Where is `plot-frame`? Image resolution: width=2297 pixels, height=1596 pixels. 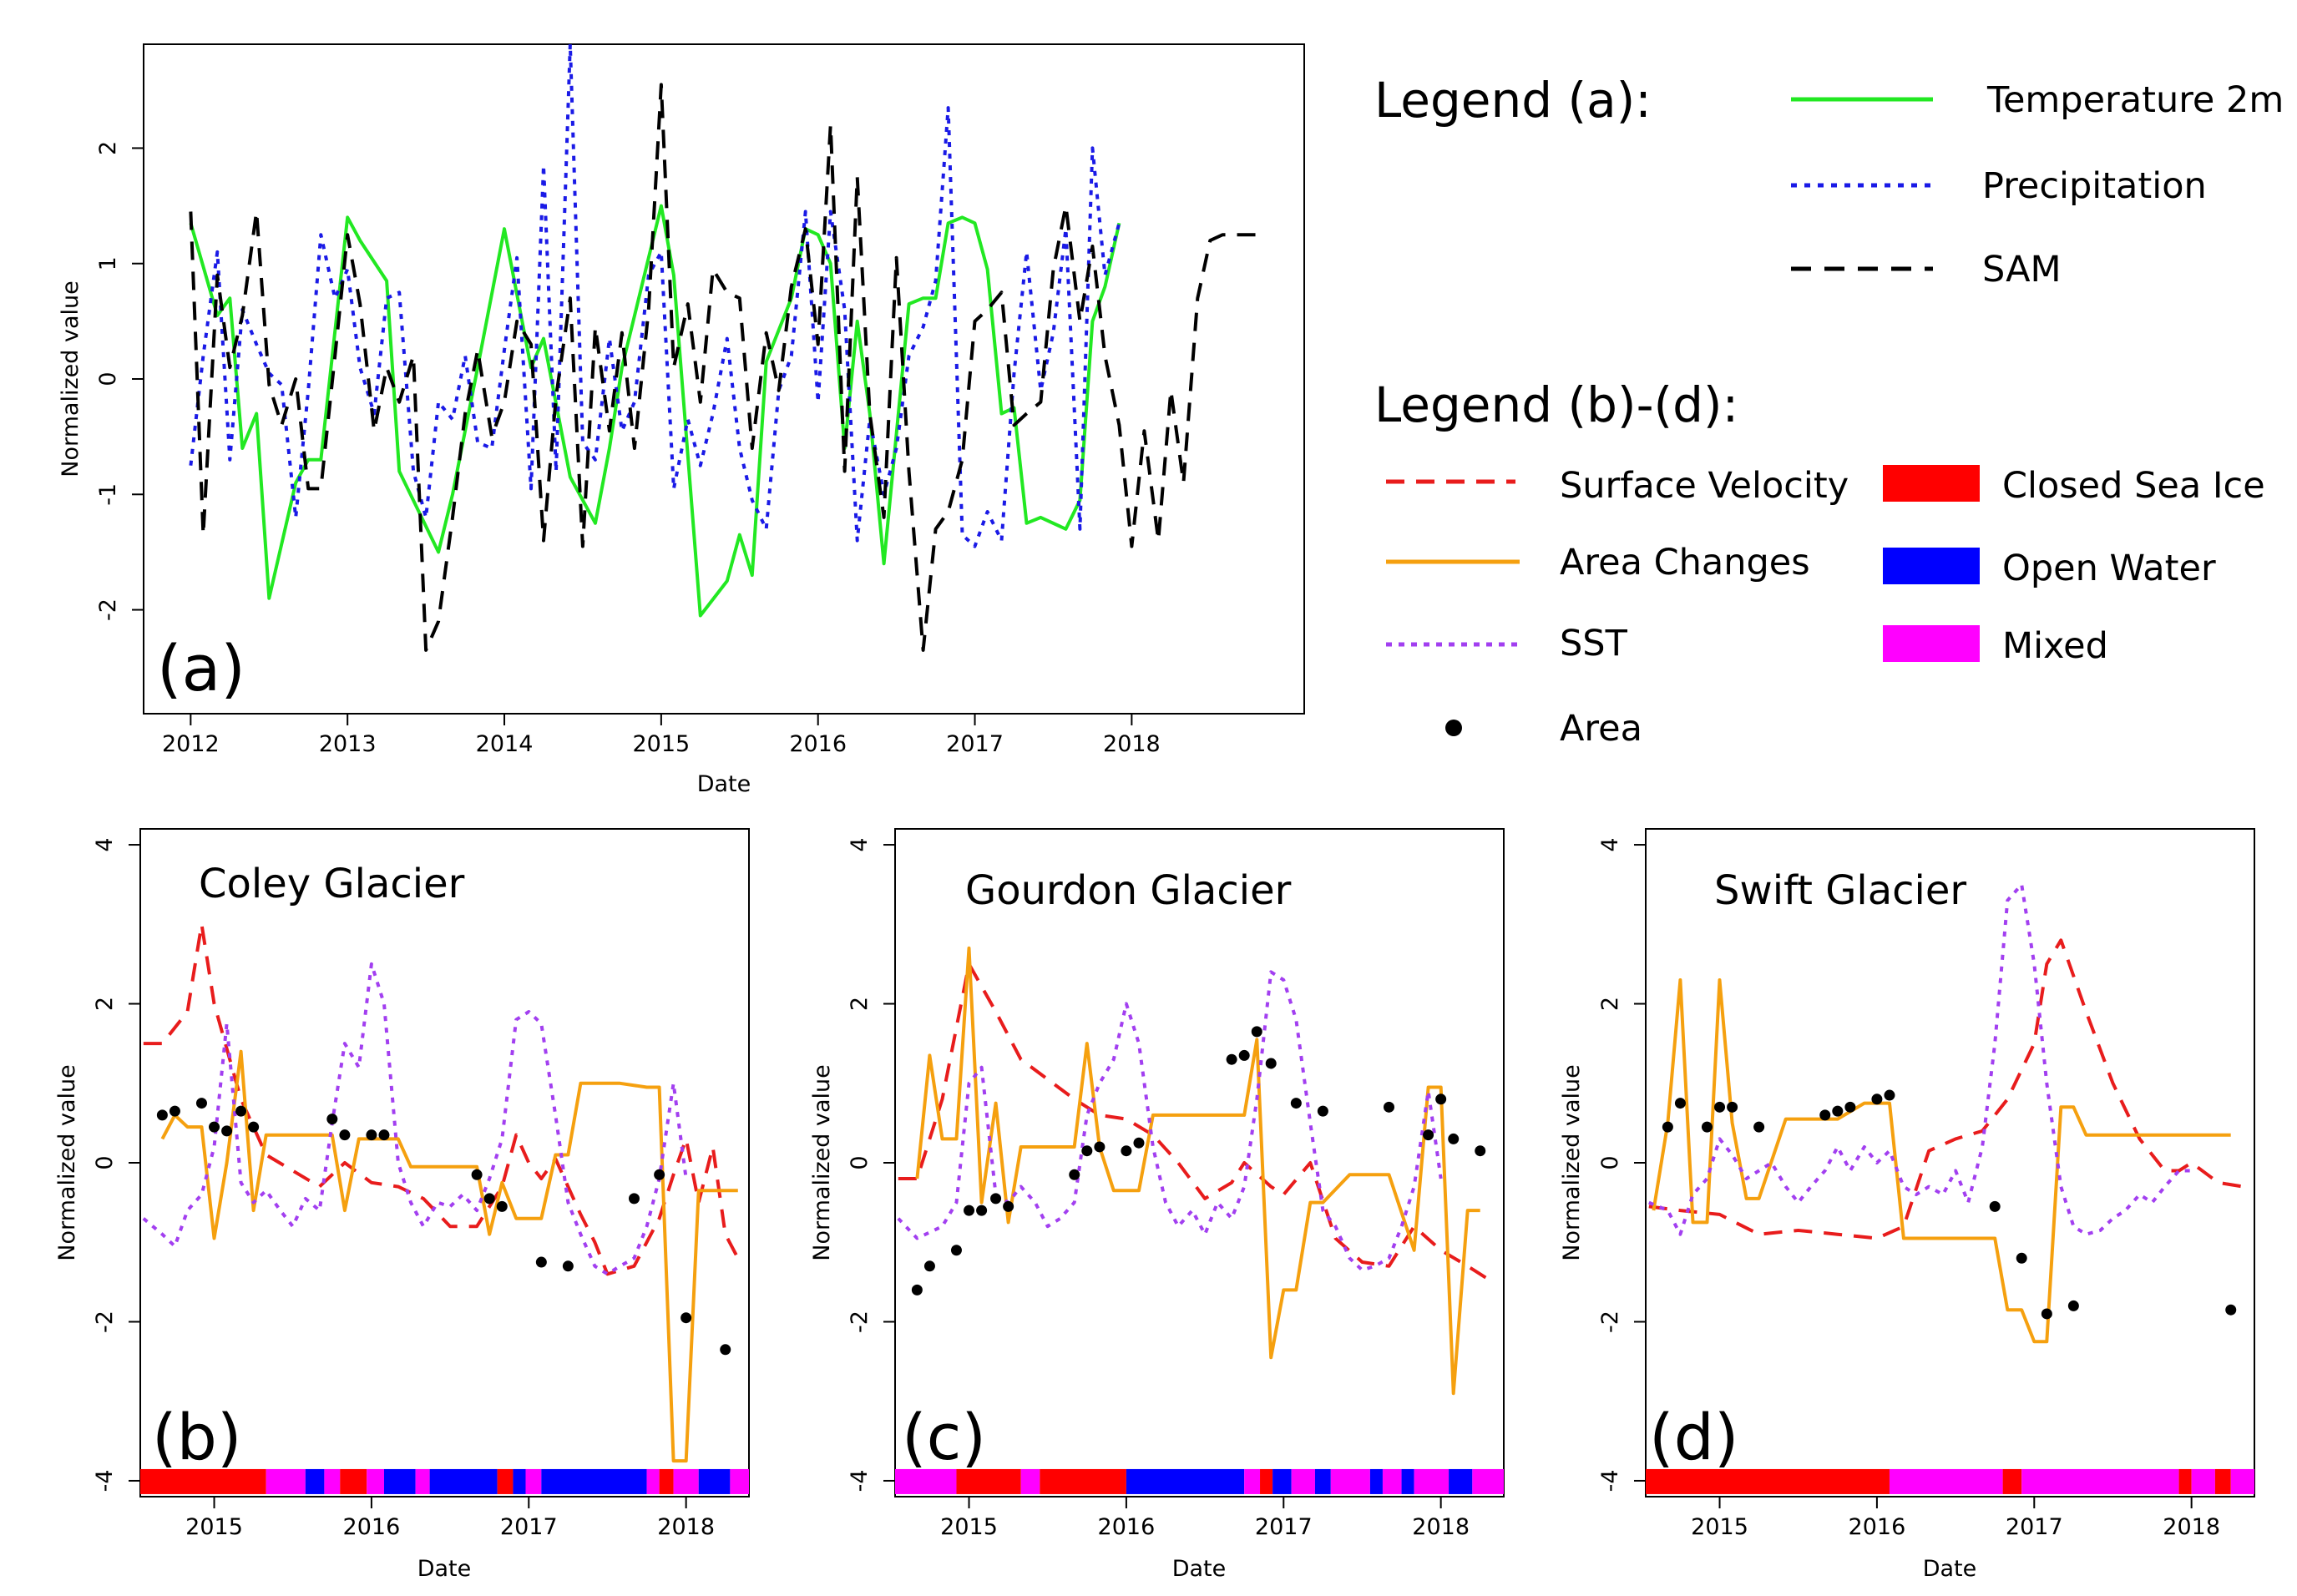 plot-frame is located at coordinates (445, 1163).